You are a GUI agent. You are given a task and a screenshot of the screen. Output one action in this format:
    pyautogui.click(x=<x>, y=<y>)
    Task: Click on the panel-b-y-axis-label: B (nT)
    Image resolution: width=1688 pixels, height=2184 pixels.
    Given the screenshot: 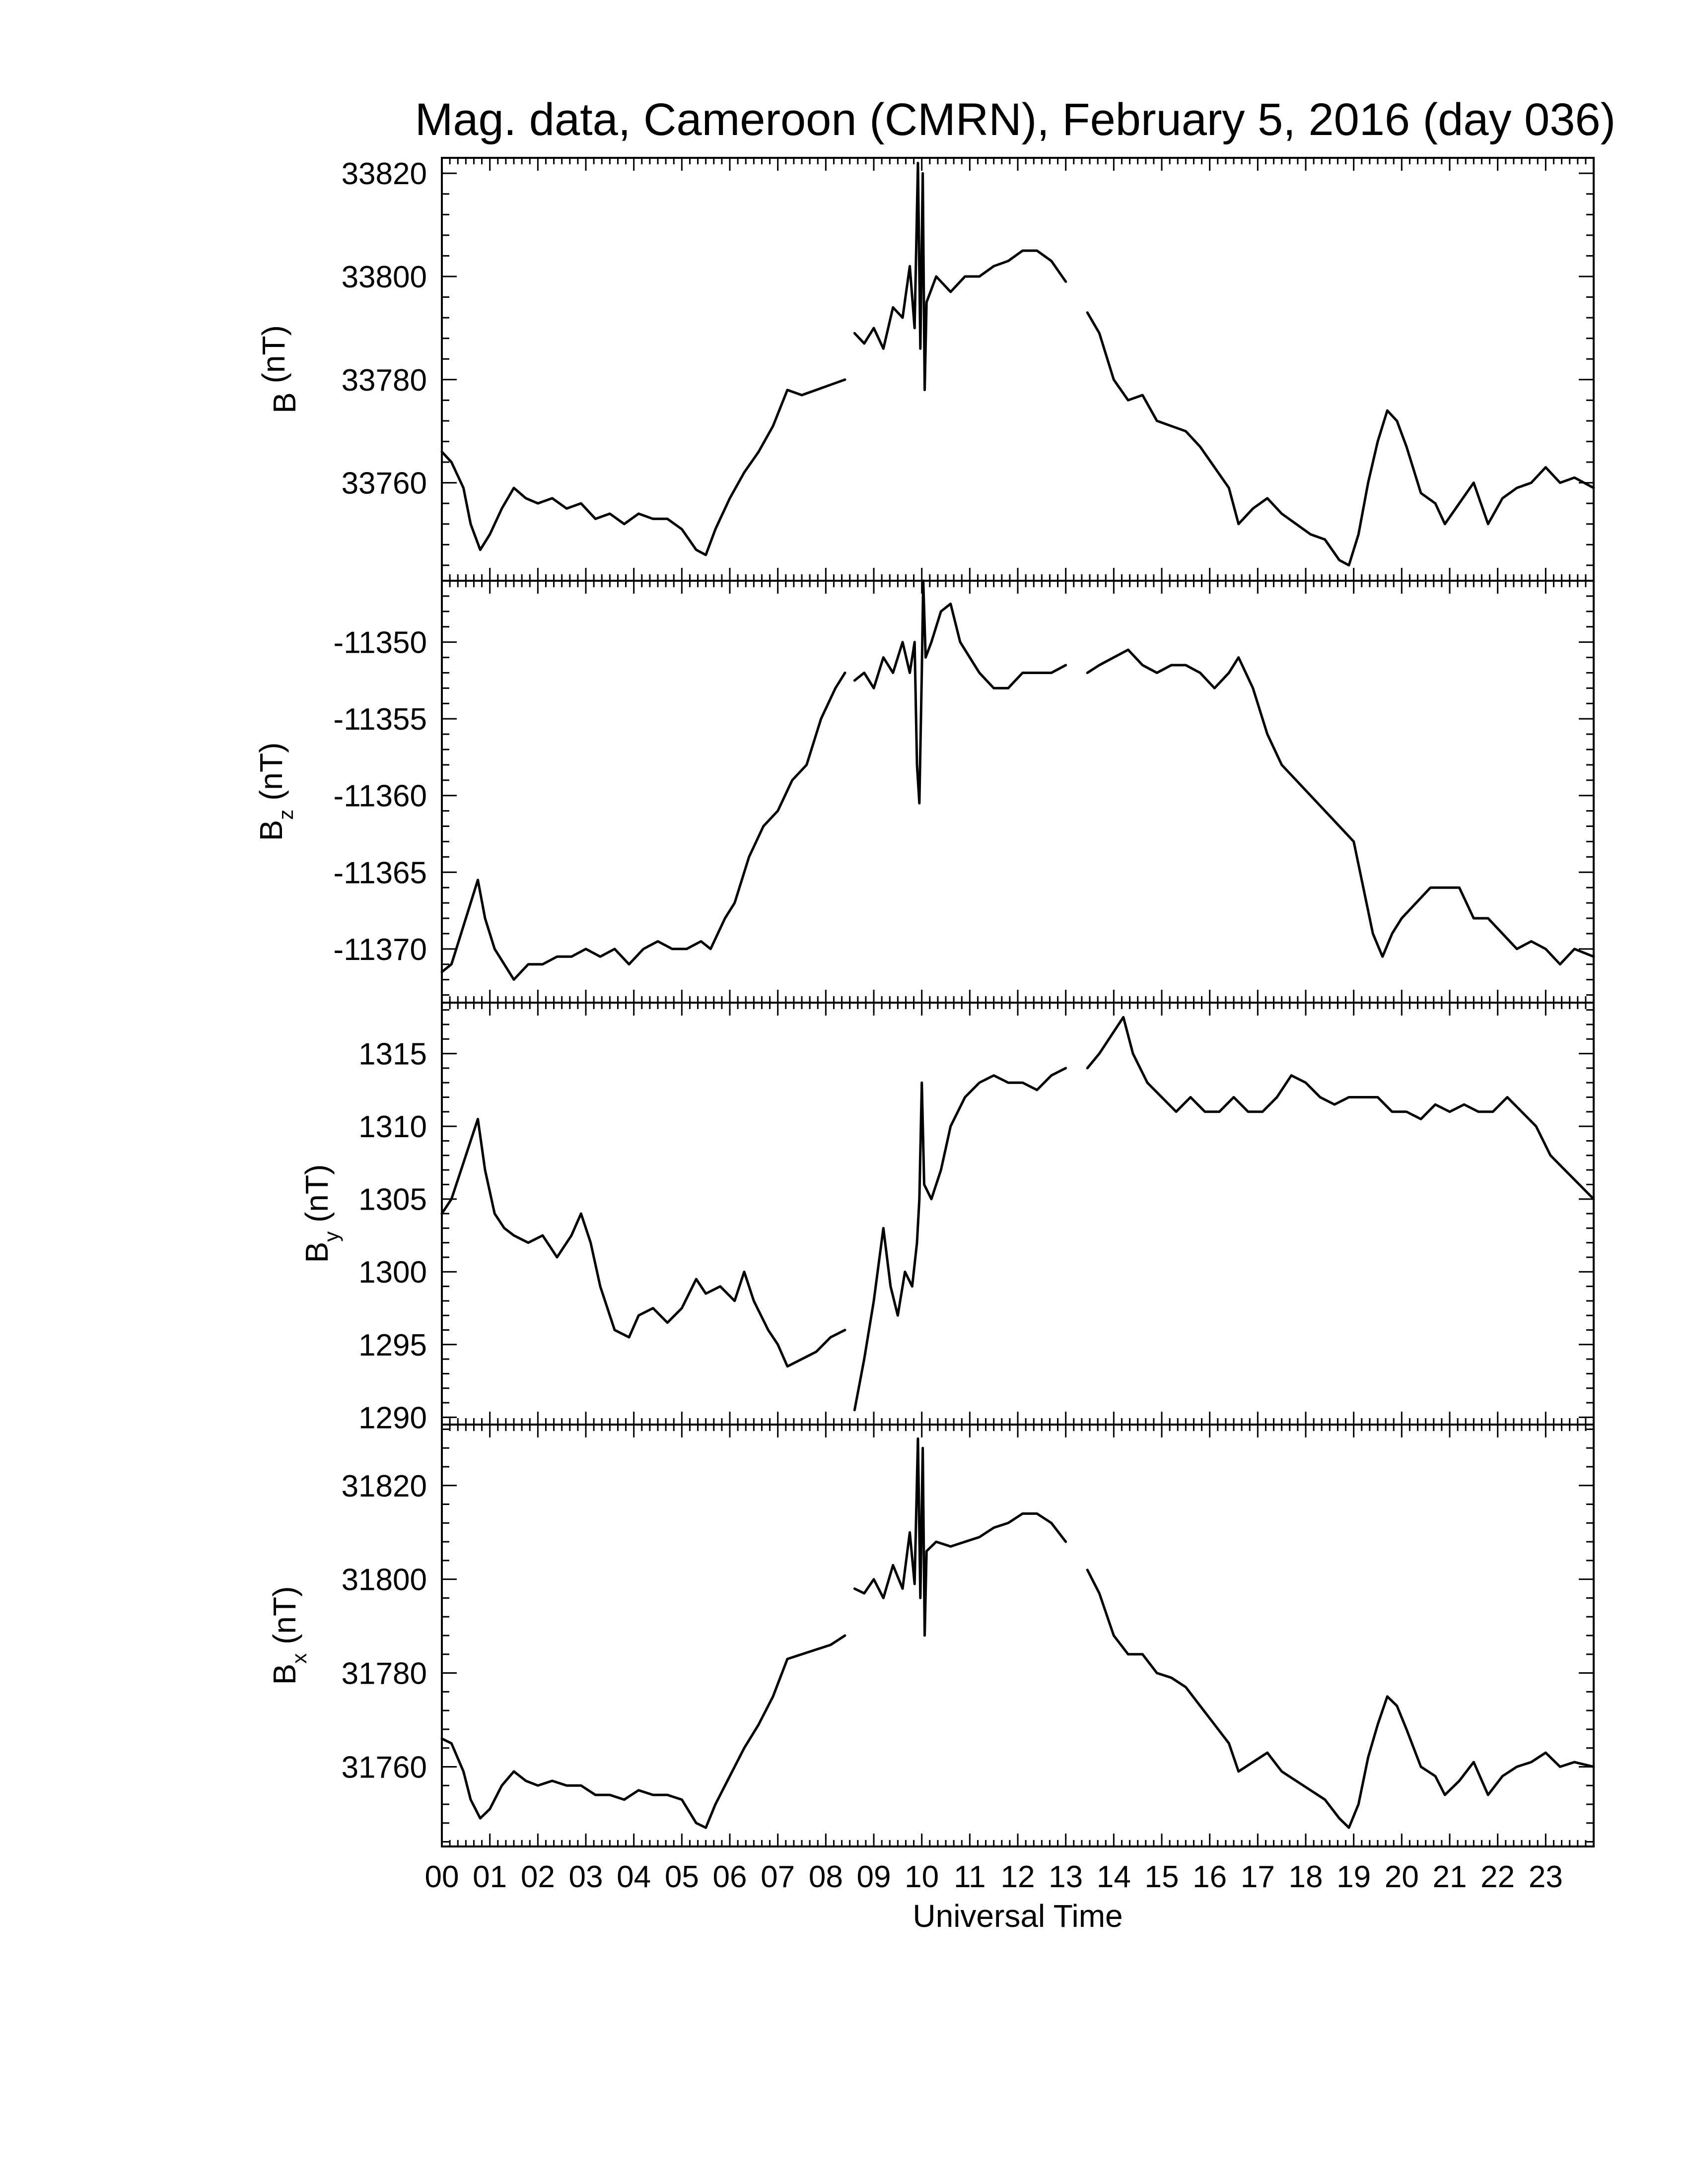 What is the action you would take?
    pyautogui.click(x=279, y=369)
    